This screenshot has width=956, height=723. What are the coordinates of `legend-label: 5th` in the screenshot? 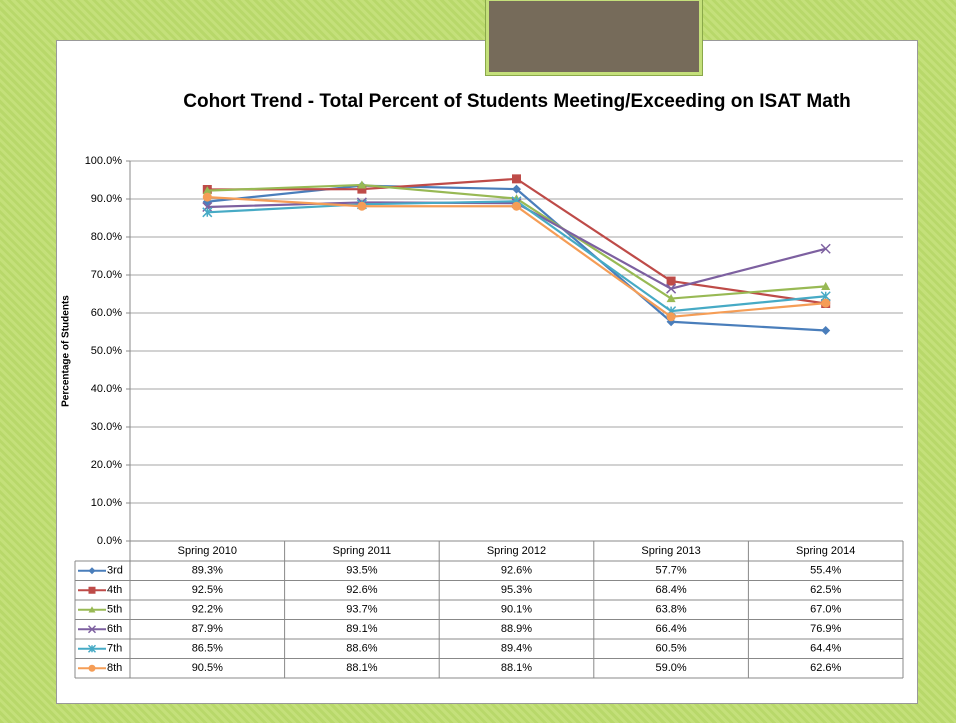 It's located at (114, 610).